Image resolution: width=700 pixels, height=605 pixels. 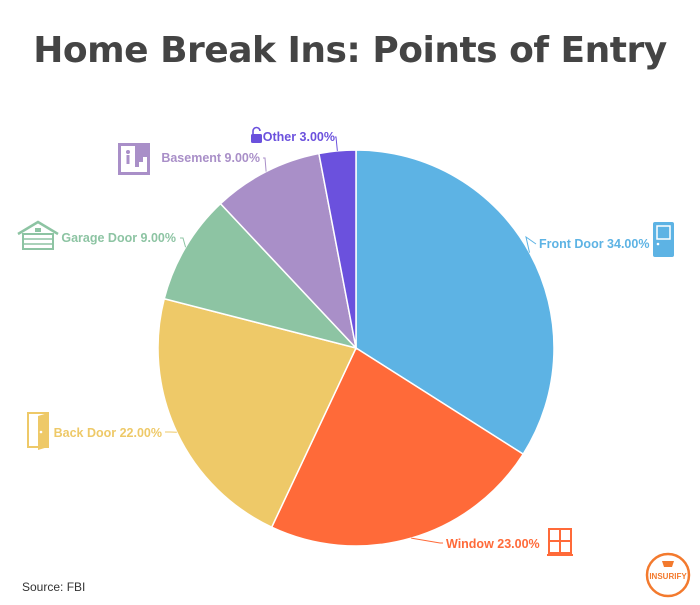 What do you see at coordinates (108, 433) in the screenshot?
I see `slice-label-back-door: Back Door 22.00%` at bounding box center [108, 433].